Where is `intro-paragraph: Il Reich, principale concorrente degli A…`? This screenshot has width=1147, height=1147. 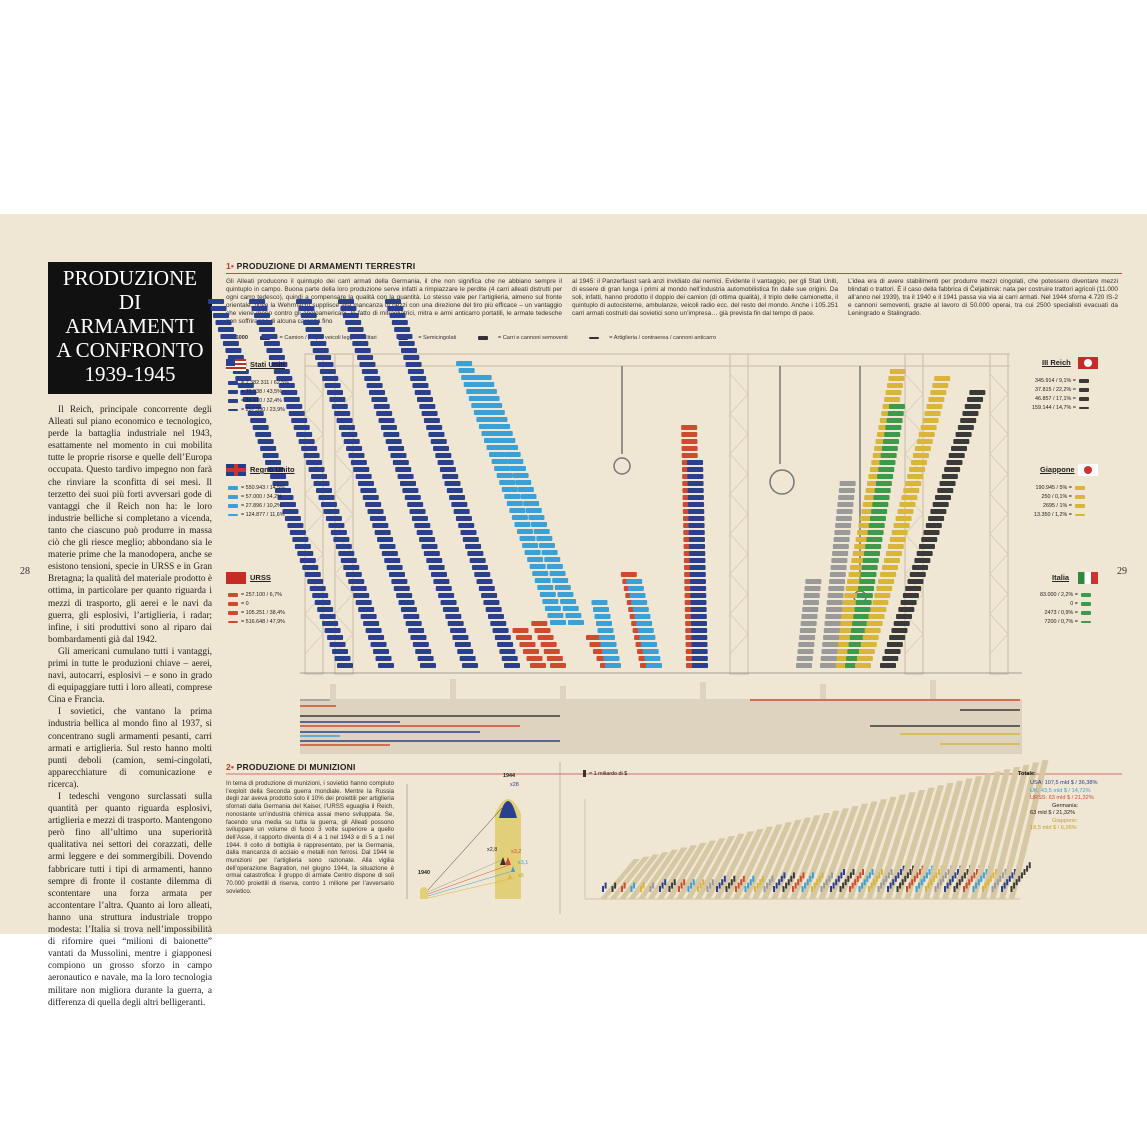 intro-paragraph: Il Reich, principale concorrente degli A… is located at coordinates (130, 525).